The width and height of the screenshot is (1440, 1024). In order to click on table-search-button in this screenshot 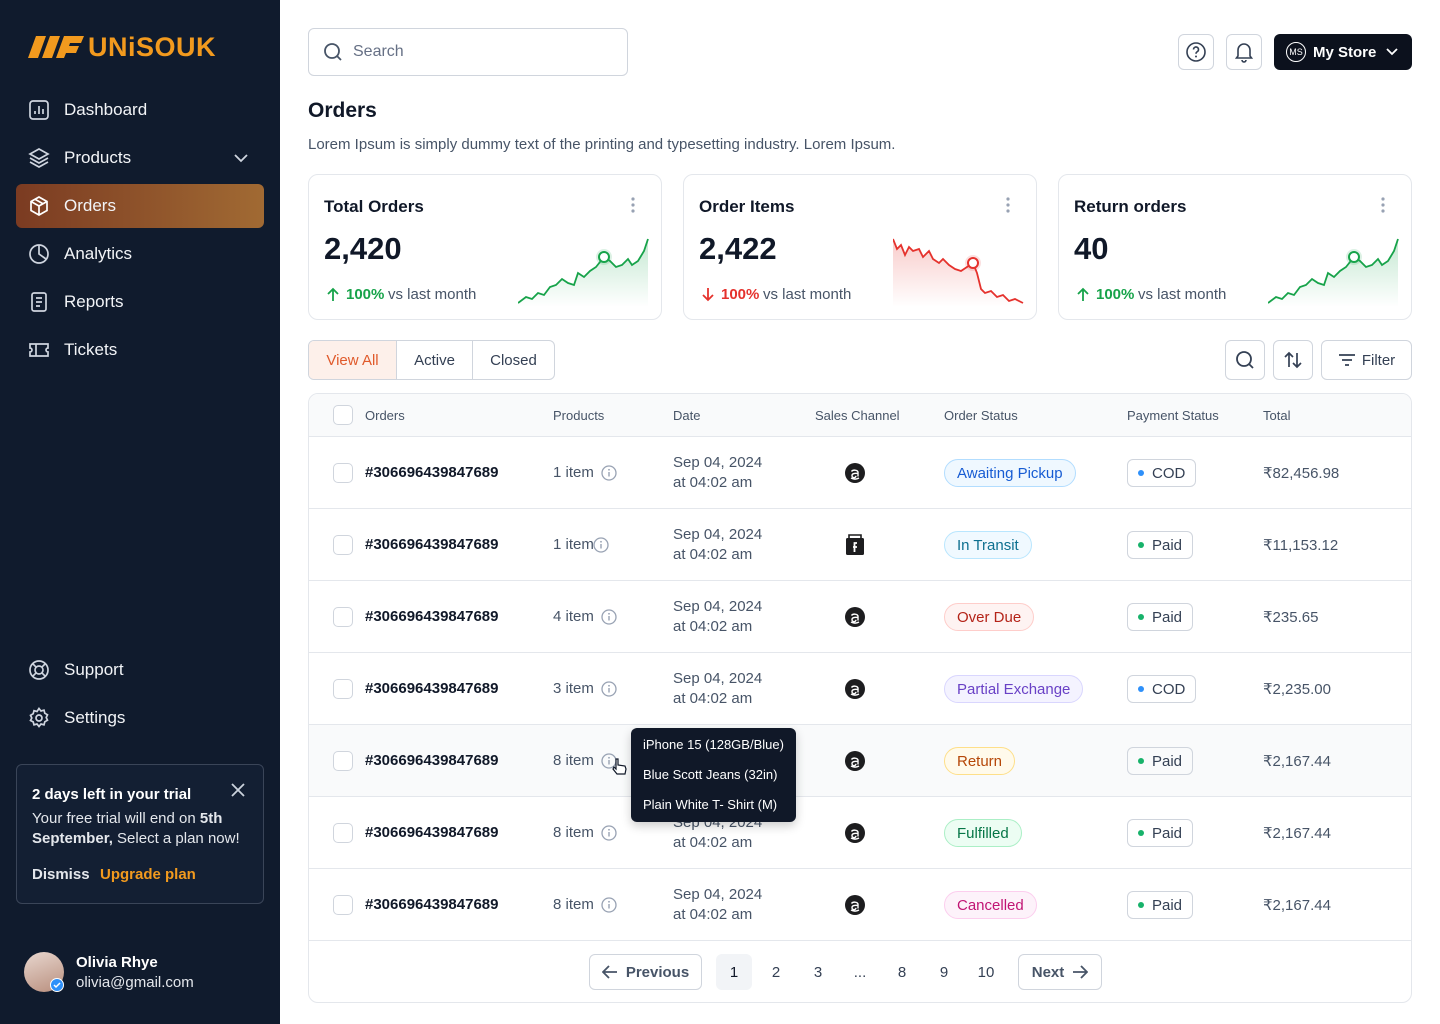, I will do `click(1245, 360)`.